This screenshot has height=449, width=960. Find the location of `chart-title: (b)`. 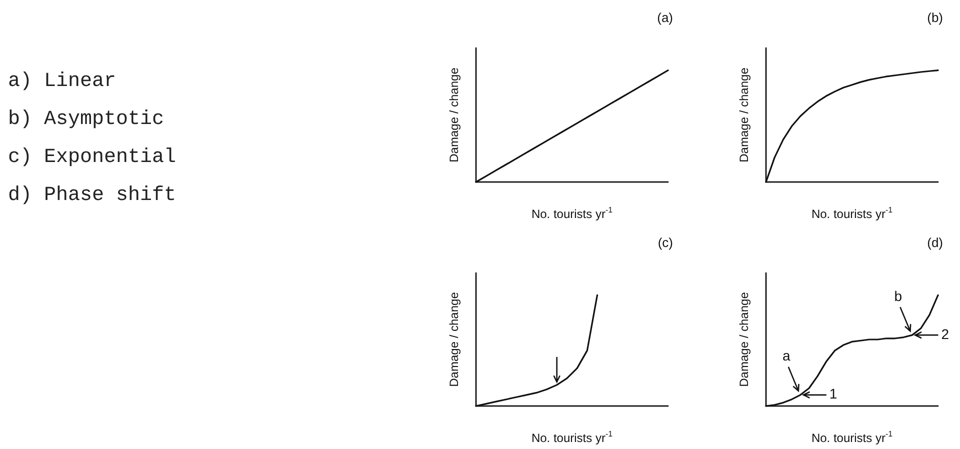

chart-title: (b) is located at coordinates (935, 17).